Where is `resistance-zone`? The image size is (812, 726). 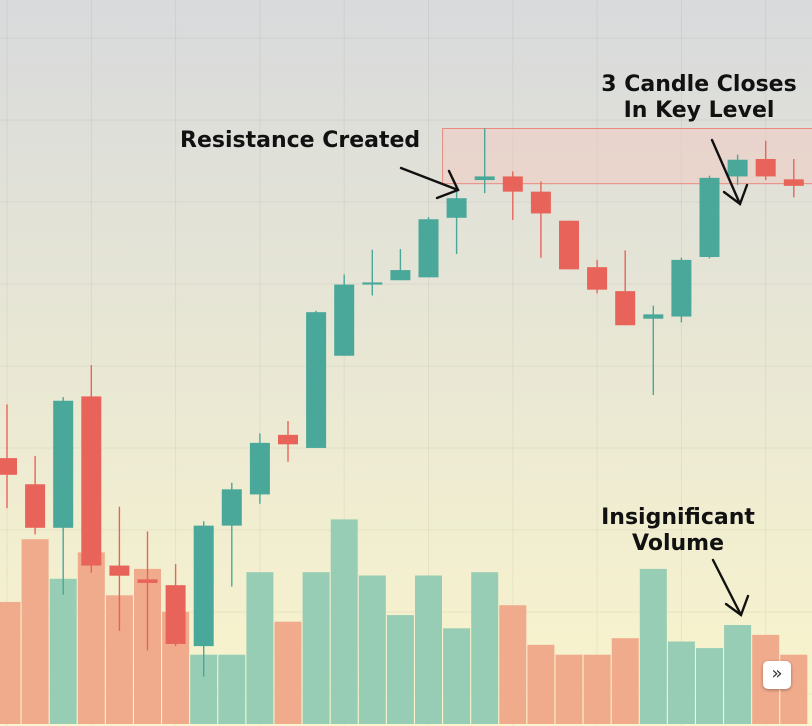 resistance-zone is located at coordinates (627, 156).